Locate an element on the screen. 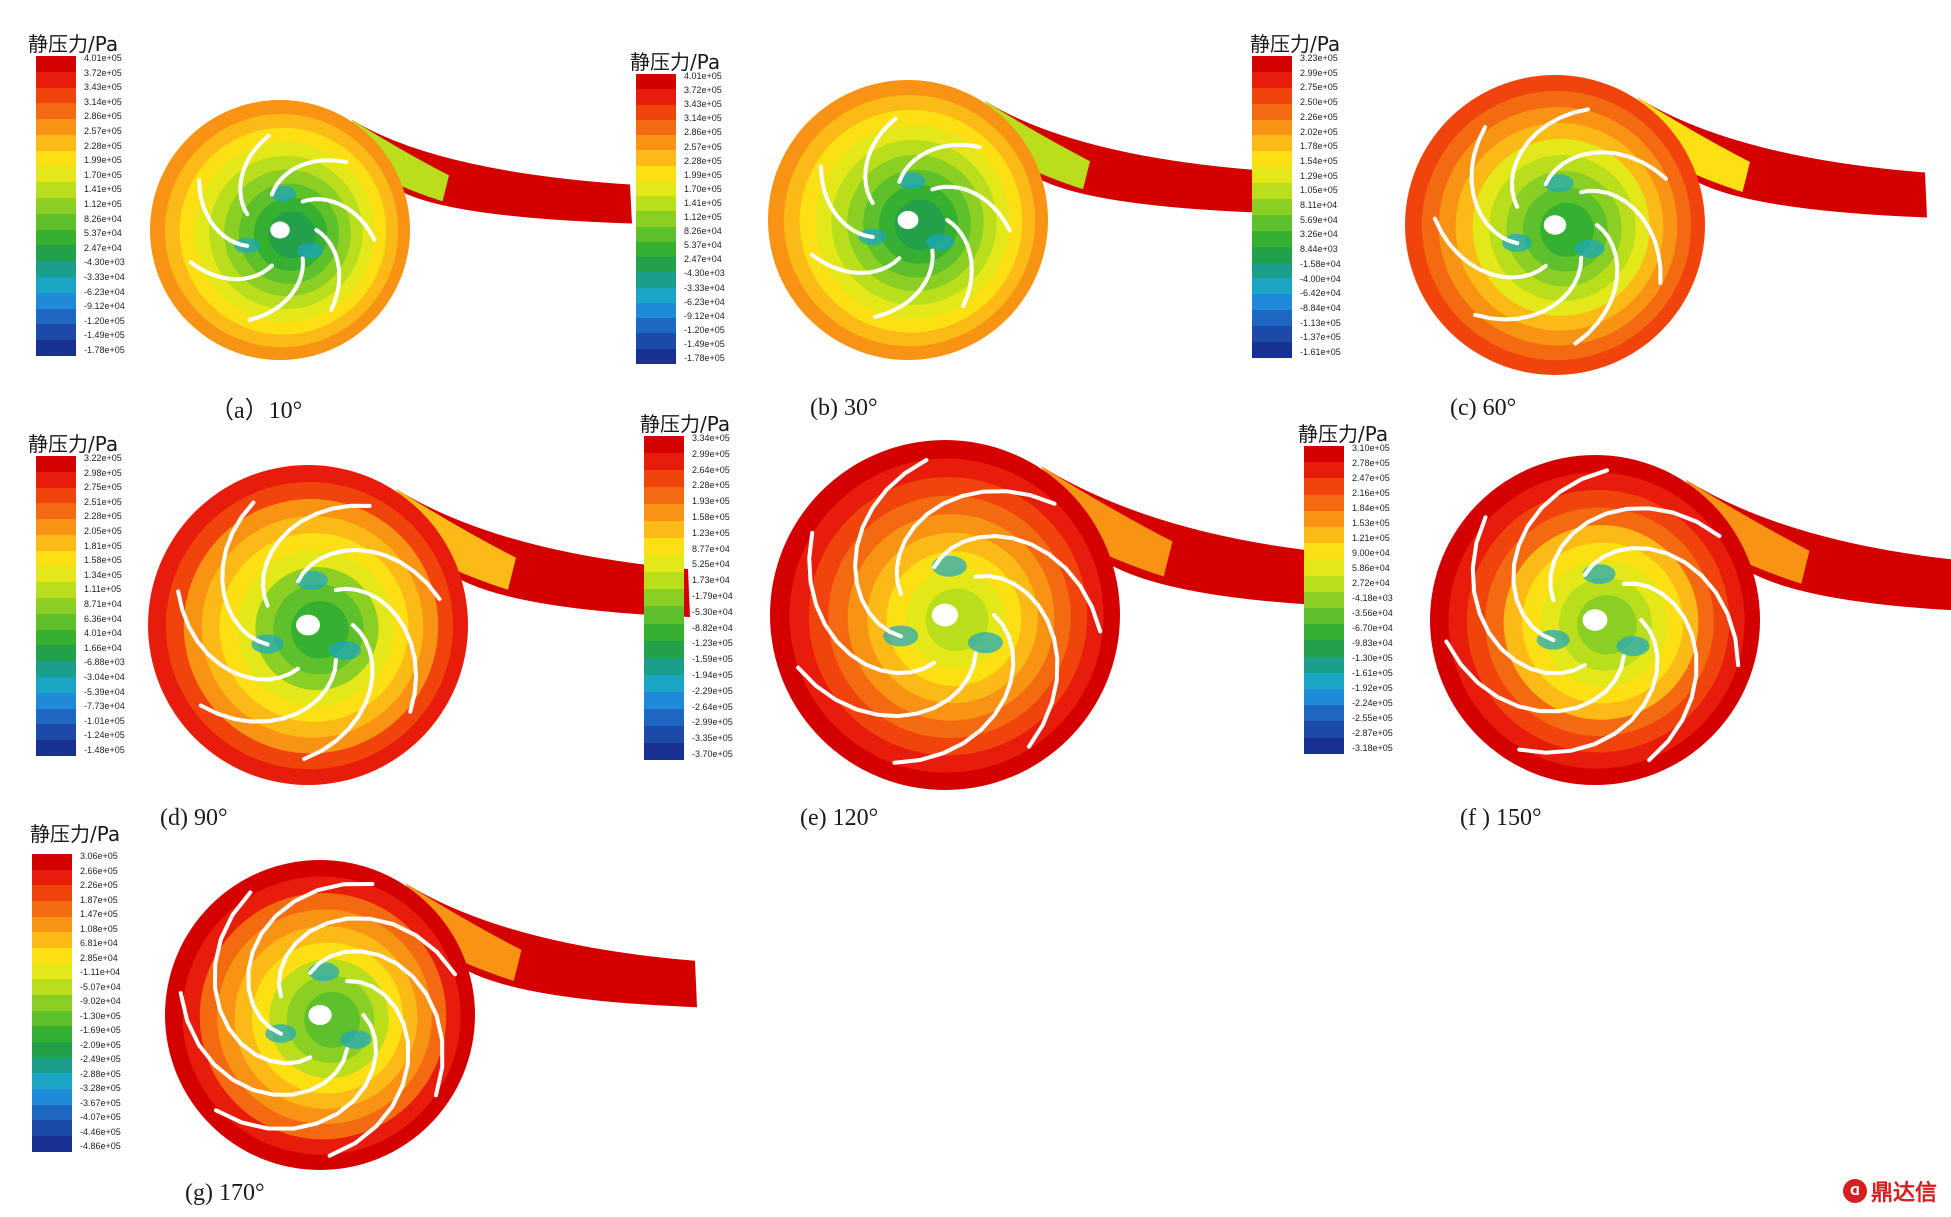 The width and height of the screenshot is (1951, 1217). legend-value: 1.05e+05 is located at coordinates (1319, 190).